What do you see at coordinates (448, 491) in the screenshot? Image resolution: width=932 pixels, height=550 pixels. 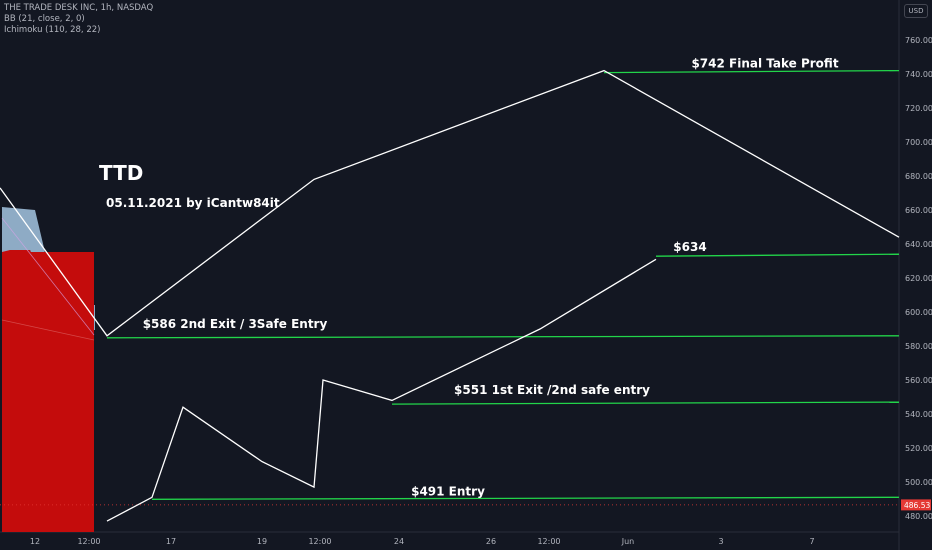 I see `level-label: $491 Entry` at bounding box center [448, 491].